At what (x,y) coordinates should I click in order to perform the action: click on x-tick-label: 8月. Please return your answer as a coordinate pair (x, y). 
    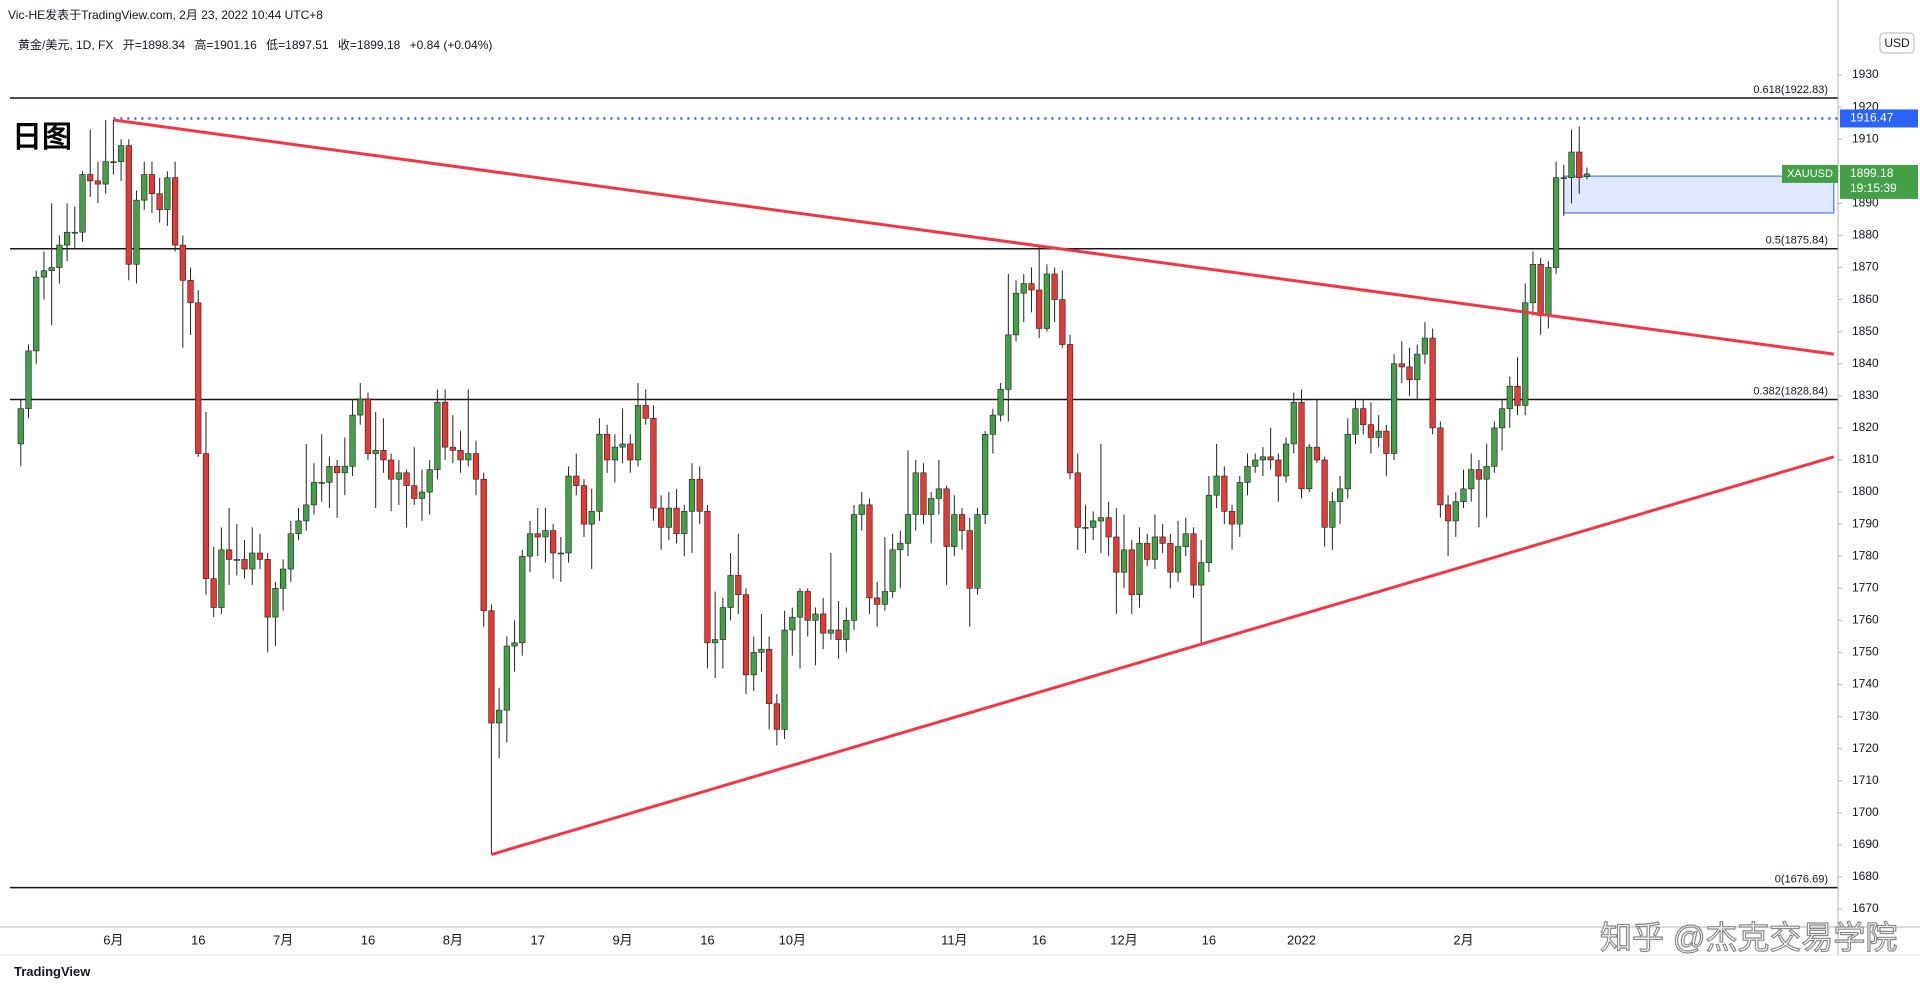
    Looking at the image, I should click on (453, 939).